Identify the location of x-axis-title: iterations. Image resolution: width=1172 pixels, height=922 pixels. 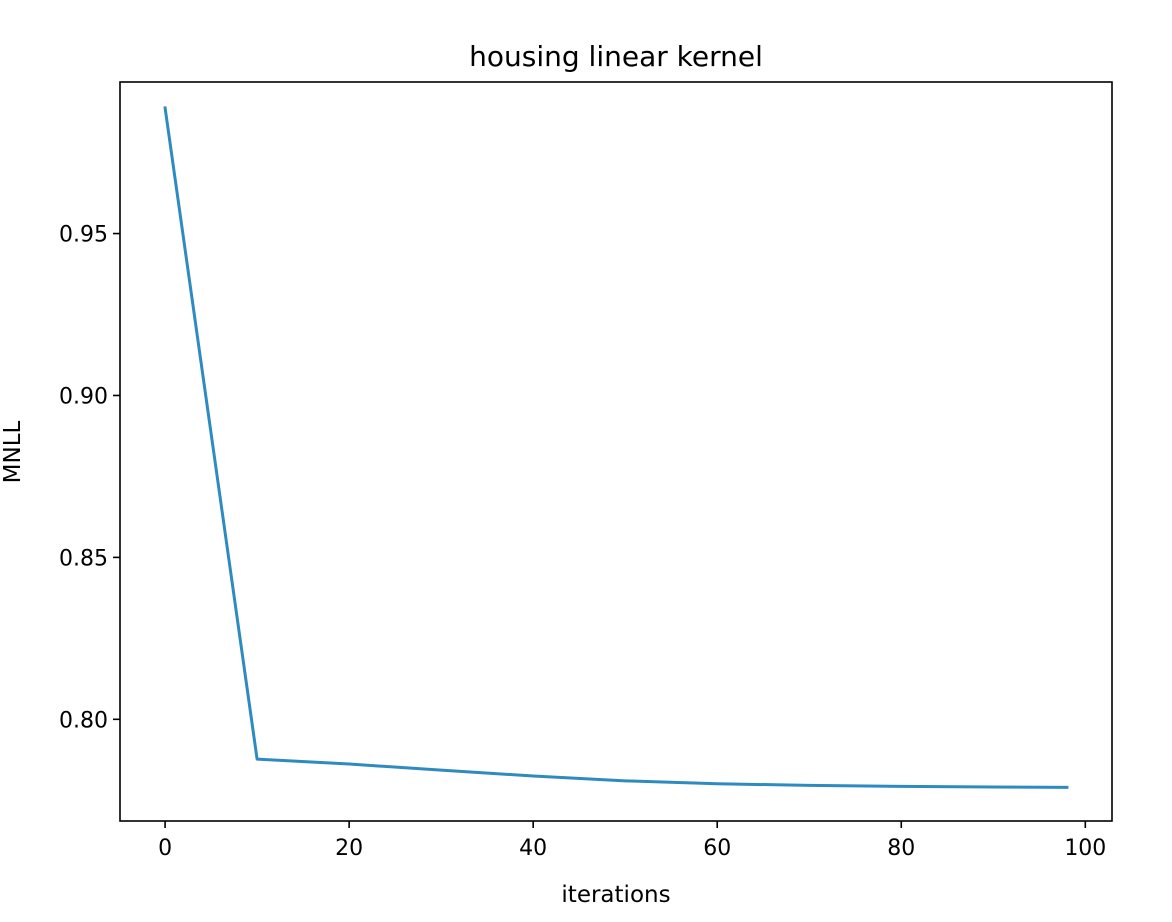
(615, 895).